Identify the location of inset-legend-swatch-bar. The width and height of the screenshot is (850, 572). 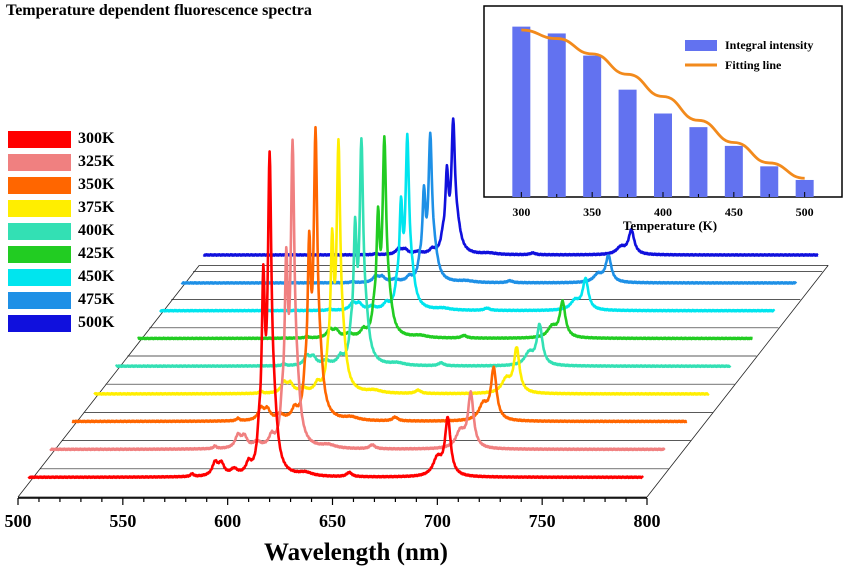
(701, 45).